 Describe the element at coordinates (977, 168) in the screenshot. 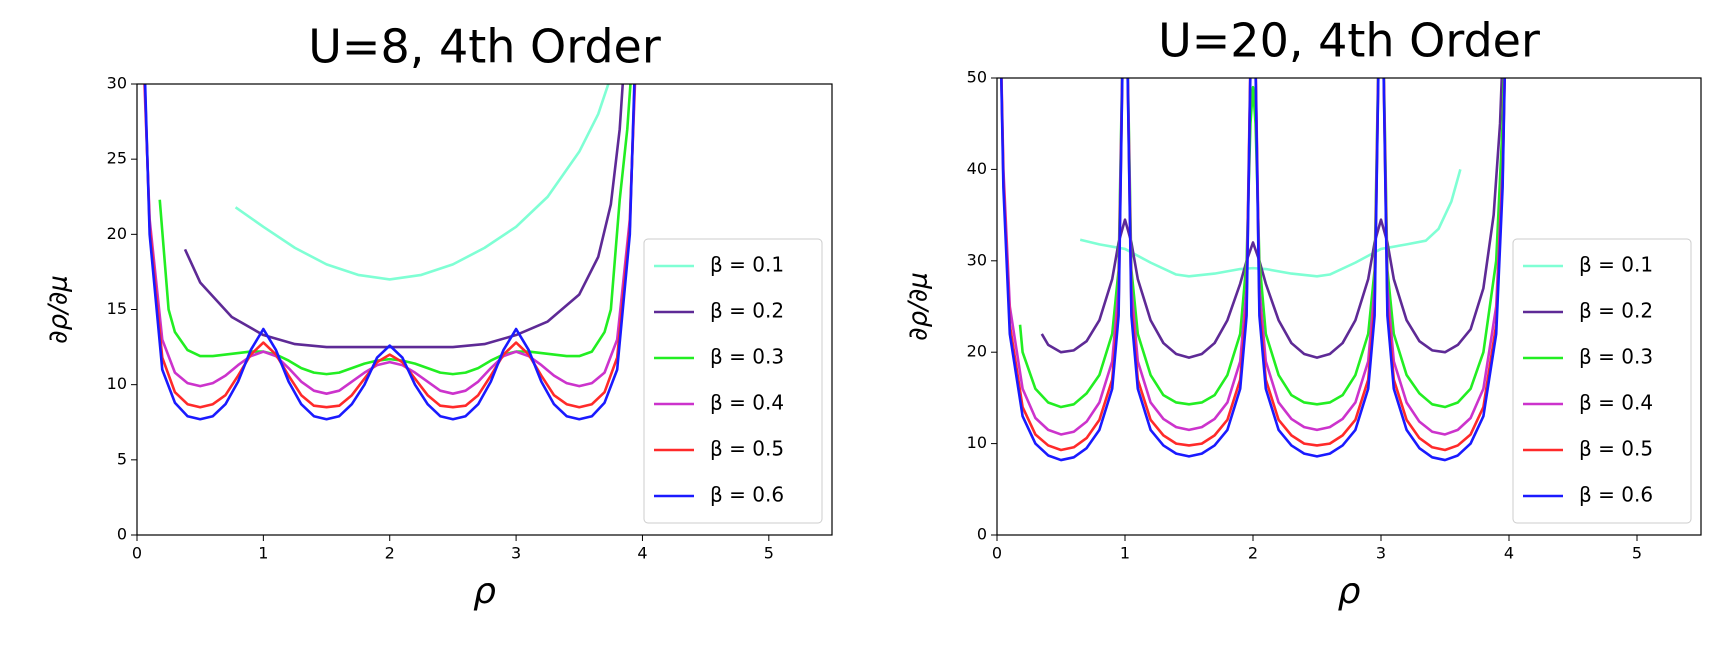

I see `y-tick-label: 40` at that location.